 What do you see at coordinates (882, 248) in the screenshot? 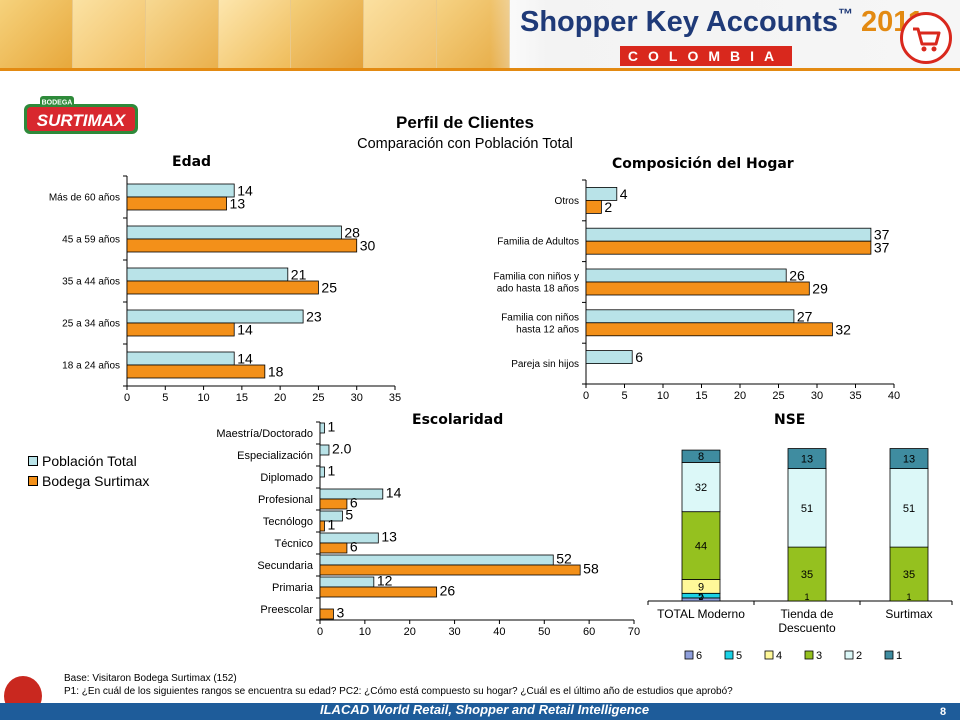
I see `data-label: 37` at bounding box center [882, 248].